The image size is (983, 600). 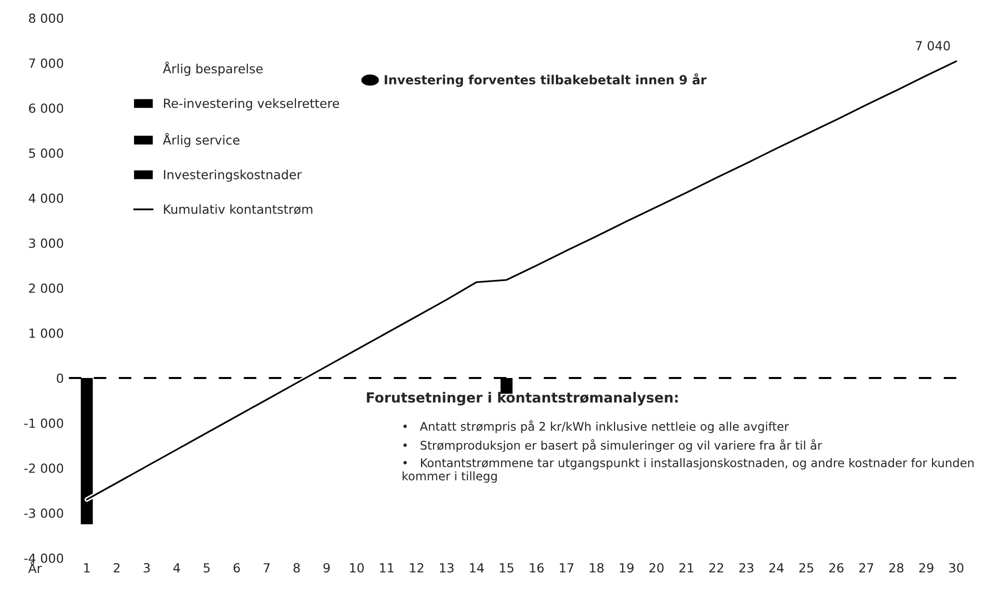 What do you see at coordinates (267, 567) in the screenshot?
I see `x-tick-label: 7` at bounding box center [267, 567].